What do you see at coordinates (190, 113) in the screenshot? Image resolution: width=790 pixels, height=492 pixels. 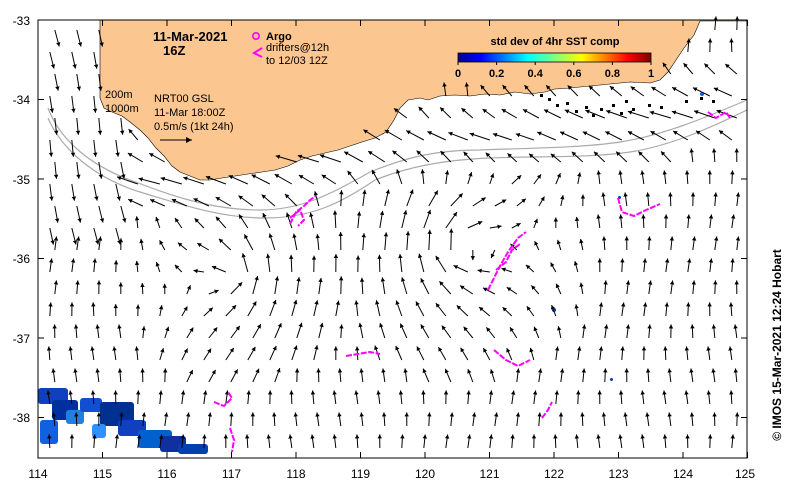 I see `model-time: 11-Mar 18:00Z` at bounding box center [190, 113].